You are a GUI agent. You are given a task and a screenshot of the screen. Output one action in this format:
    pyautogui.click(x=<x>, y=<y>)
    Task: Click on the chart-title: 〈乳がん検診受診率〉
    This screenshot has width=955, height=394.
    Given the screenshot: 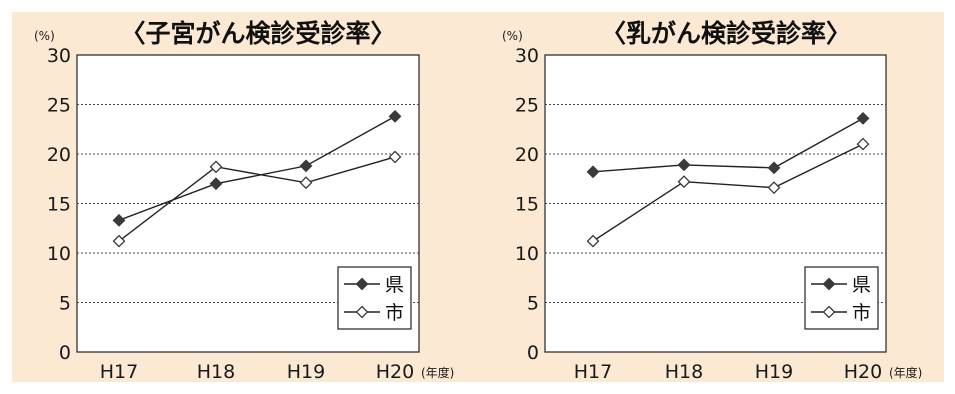 What is the action you would take?
    pyautogui.click(x=726, y=33)
    